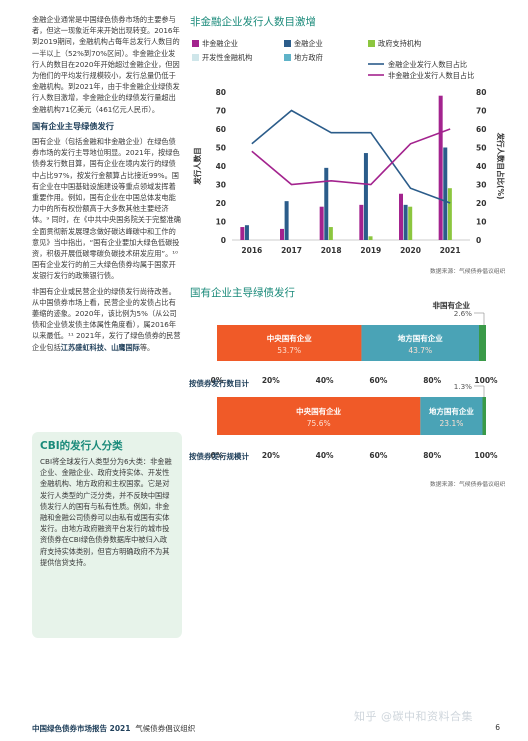 The height and width of the screenshot is (741, 528). Describe the element at coordinates (410, 250) in the screenshot. I see `x-tick: 2020` at that location.